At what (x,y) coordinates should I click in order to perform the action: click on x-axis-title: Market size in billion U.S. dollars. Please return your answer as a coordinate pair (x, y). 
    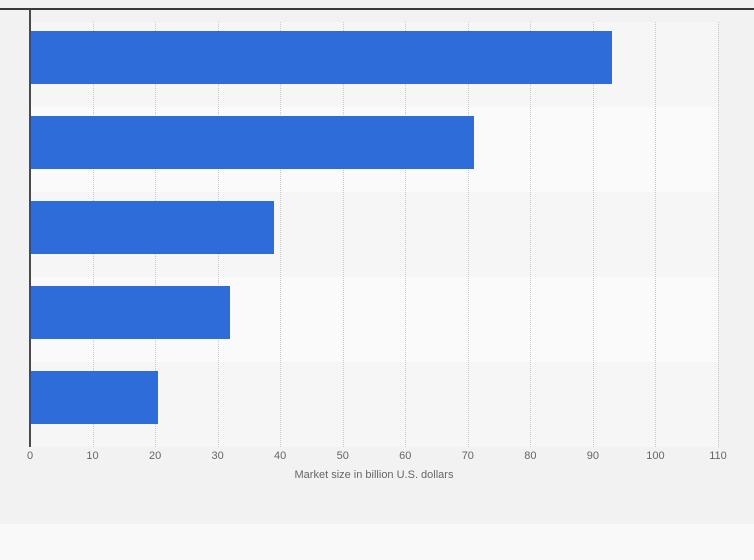
    Looking at the image, I should click on (374, 475).